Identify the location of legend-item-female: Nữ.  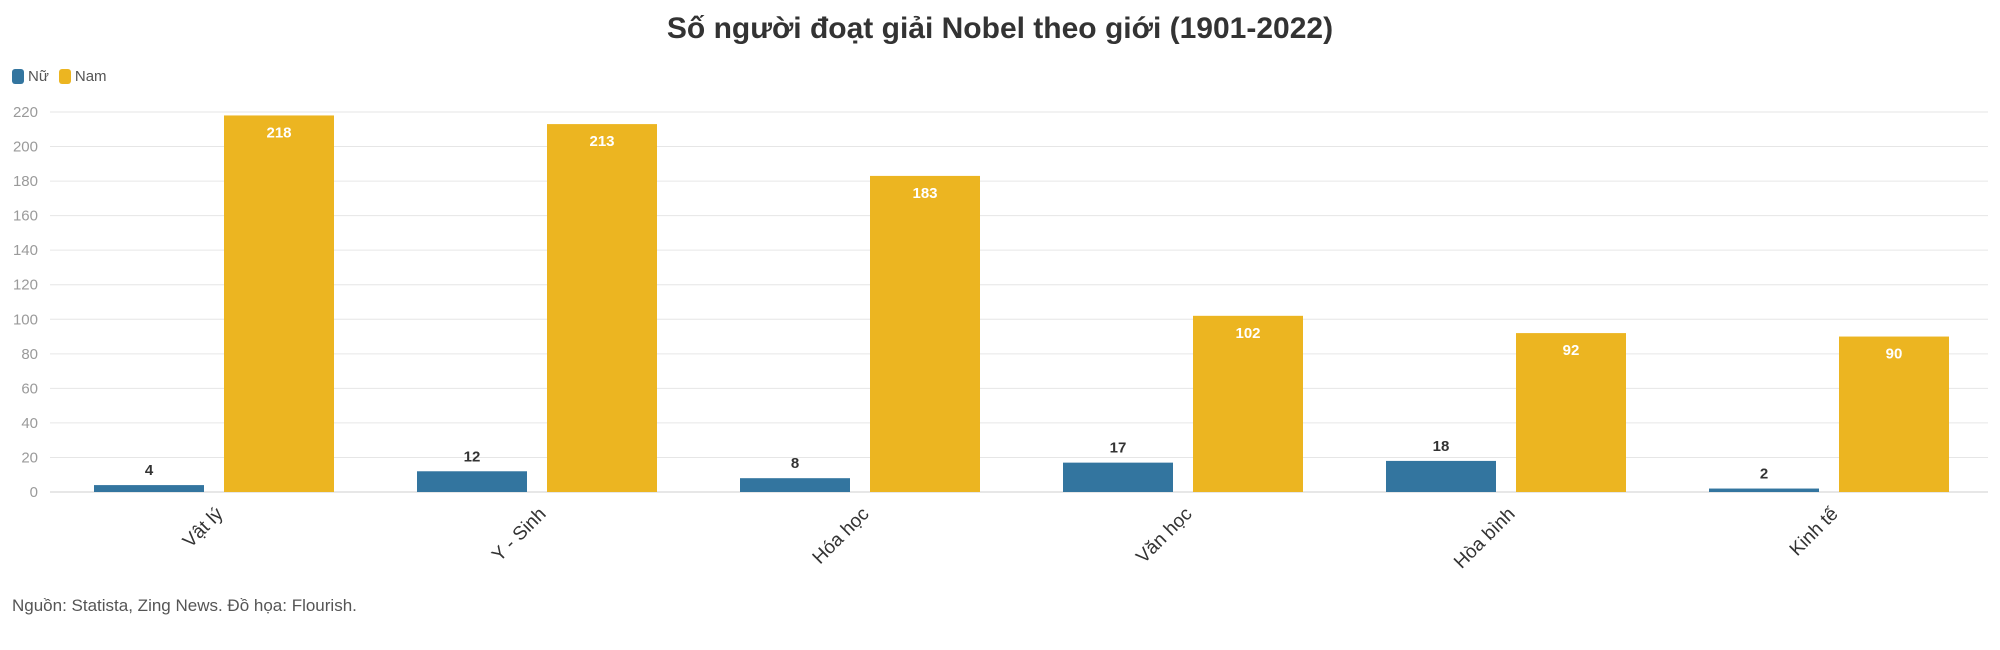
(30, 76).